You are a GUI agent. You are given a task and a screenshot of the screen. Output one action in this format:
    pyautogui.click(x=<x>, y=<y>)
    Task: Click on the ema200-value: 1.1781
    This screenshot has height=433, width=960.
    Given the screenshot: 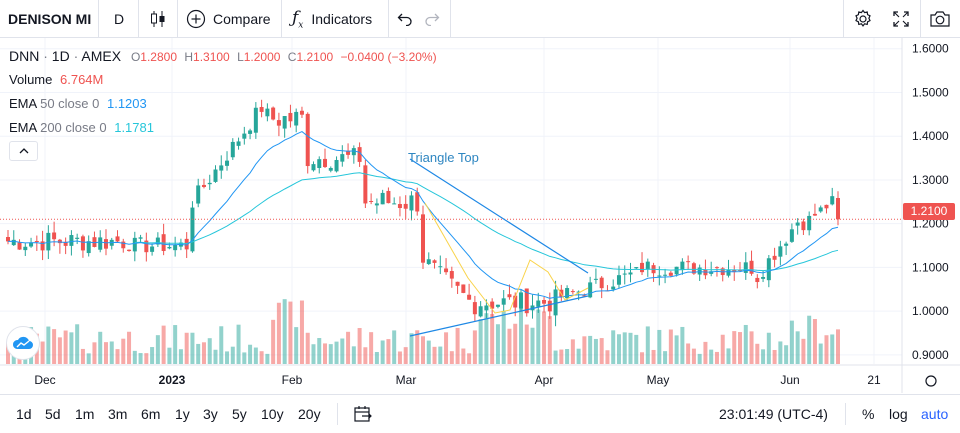 What is the action you would take?
    pyautogui.click(x=134, y=127)
    